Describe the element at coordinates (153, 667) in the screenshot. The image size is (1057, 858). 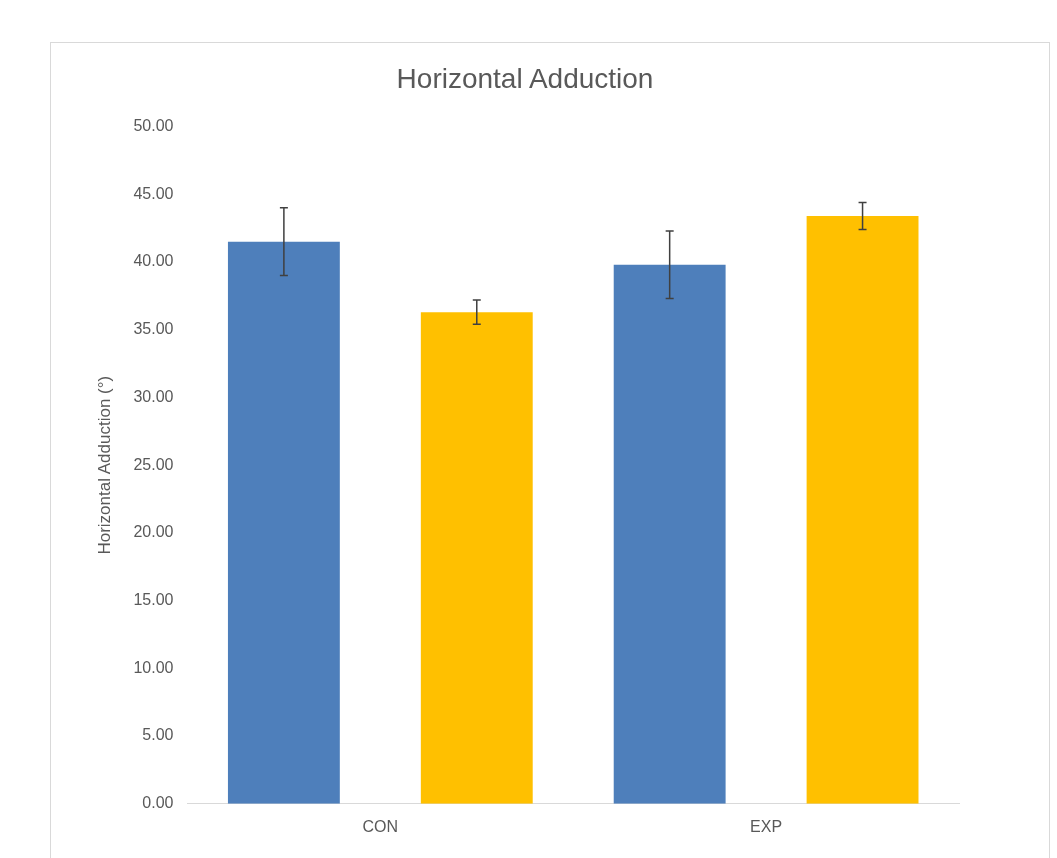
I see `y-tick-label: 10.00` at that location.